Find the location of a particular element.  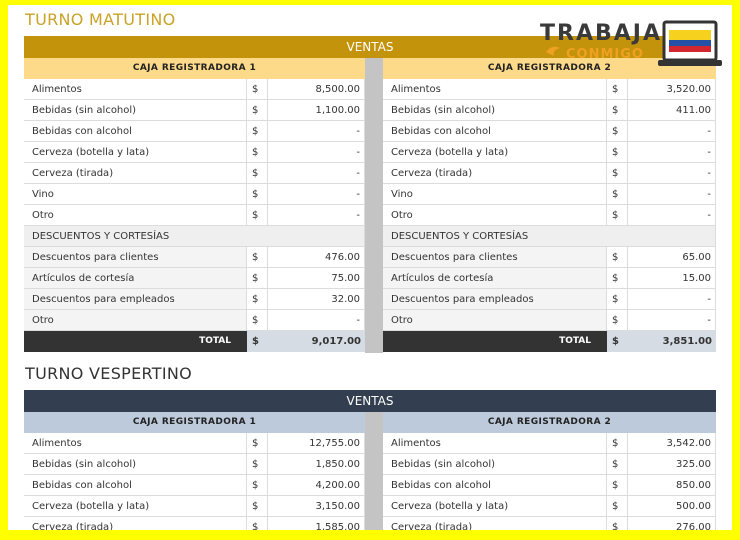

row-value: 4,200.00 is located at coordinates (316, 485).